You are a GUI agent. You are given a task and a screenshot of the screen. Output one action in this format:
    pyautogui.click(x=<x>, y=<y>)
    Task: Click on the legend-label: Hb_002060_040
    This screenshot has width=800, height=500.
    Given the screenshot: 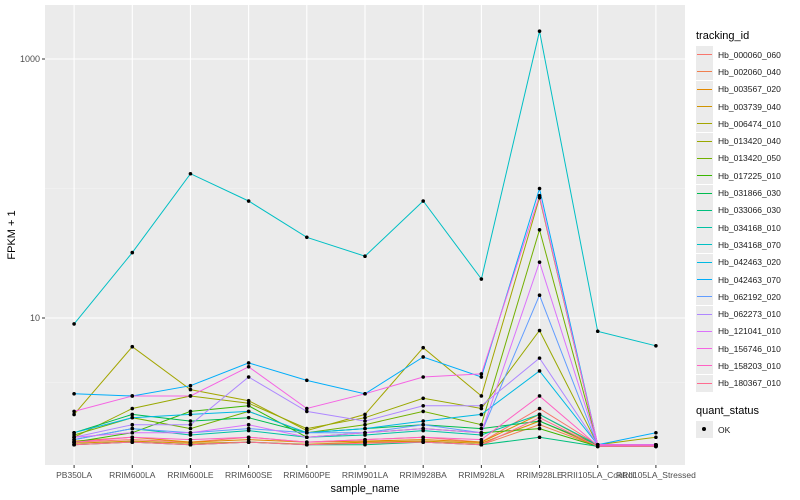 What is the action you would take?
    pyautogui.click(x=749, y=71)
    